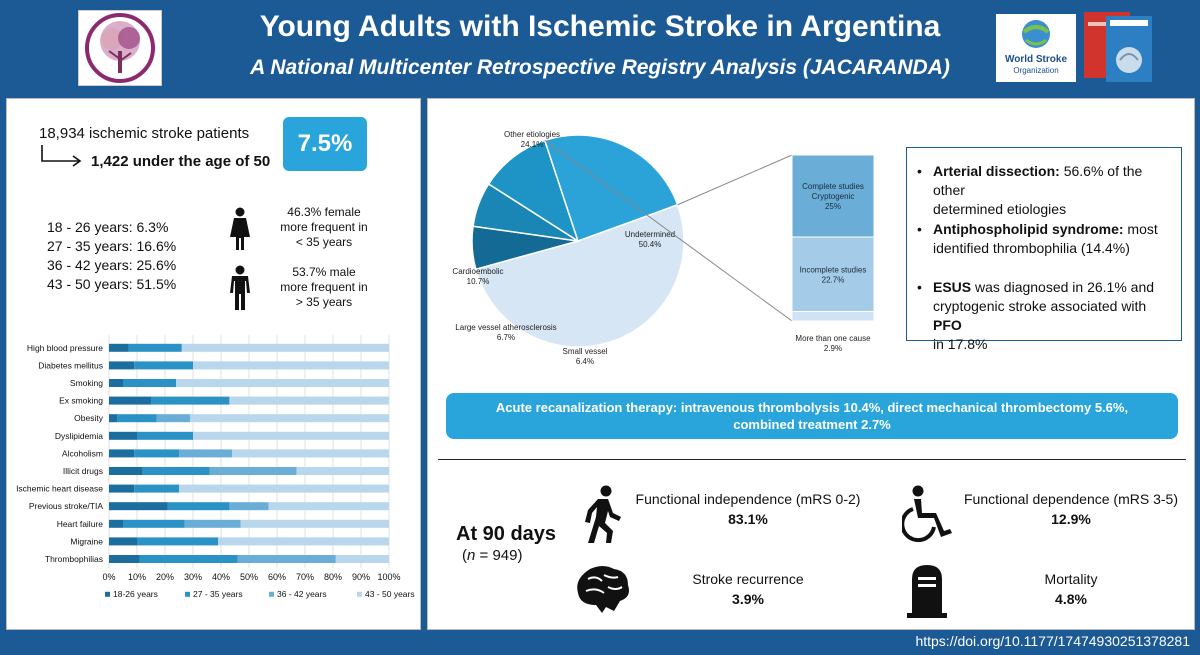 This screenshot has height=655, width=1200. What do you see at coordinates (464, 555) in the screenshot?
I see `sample-size-open: (` at bounding box center [464, 555].